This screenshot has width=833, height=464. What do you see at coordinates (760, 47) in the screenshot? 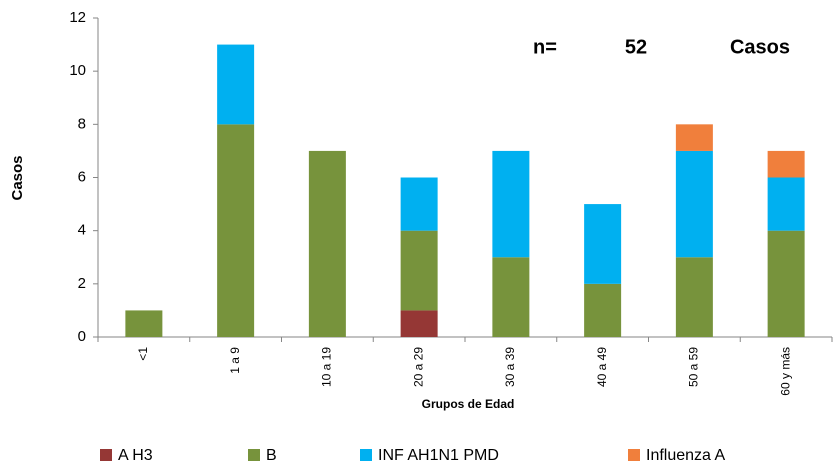
I see `annotation: Casos` at bounding box center [760, 47].